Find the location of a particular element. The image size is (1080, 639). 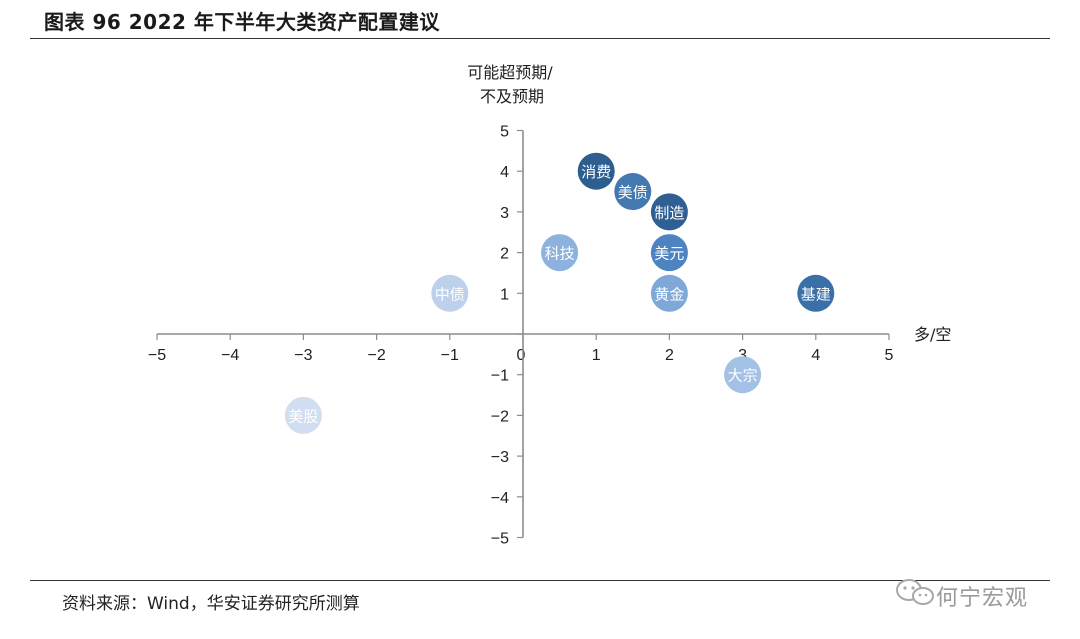

bubble-美债: 美债 is located at coordinates (633, 192).